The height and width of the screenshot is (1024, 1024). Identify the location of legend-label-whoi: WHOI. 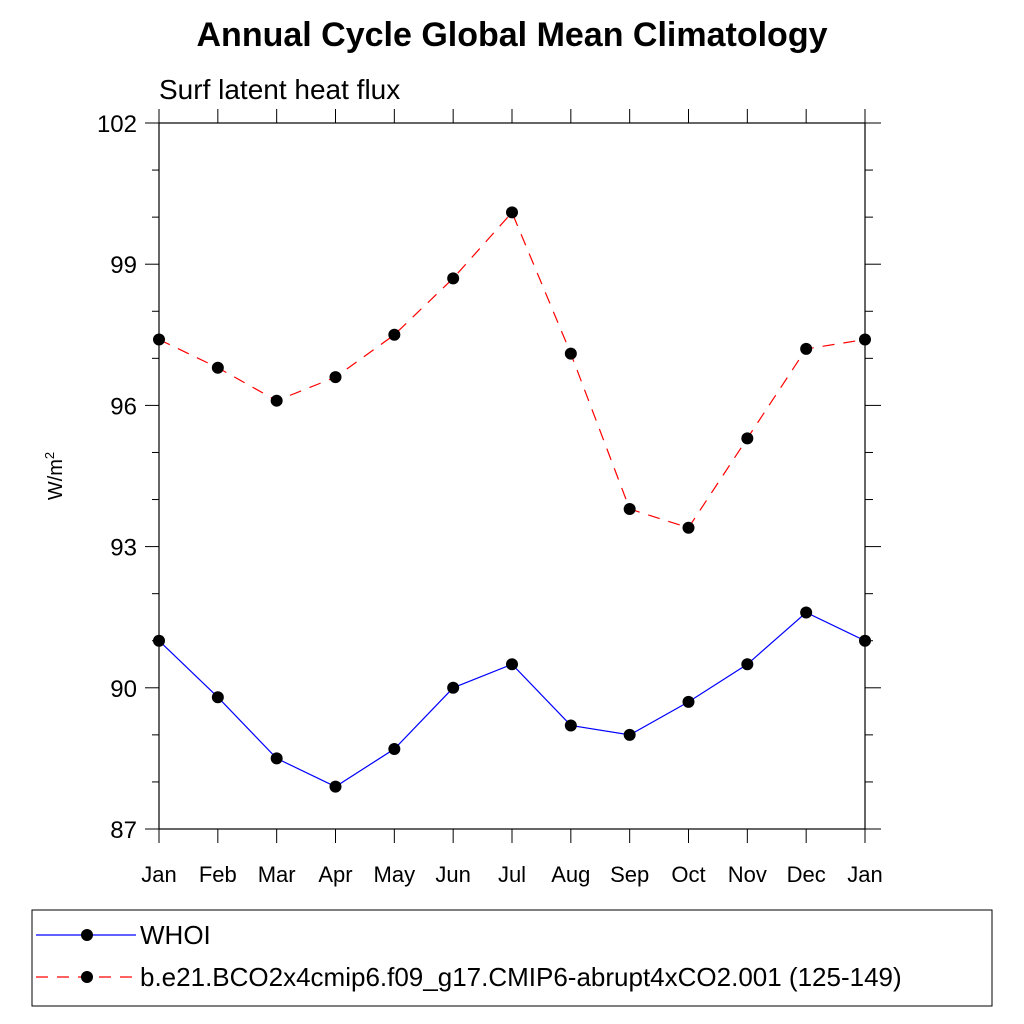
(175, 935).